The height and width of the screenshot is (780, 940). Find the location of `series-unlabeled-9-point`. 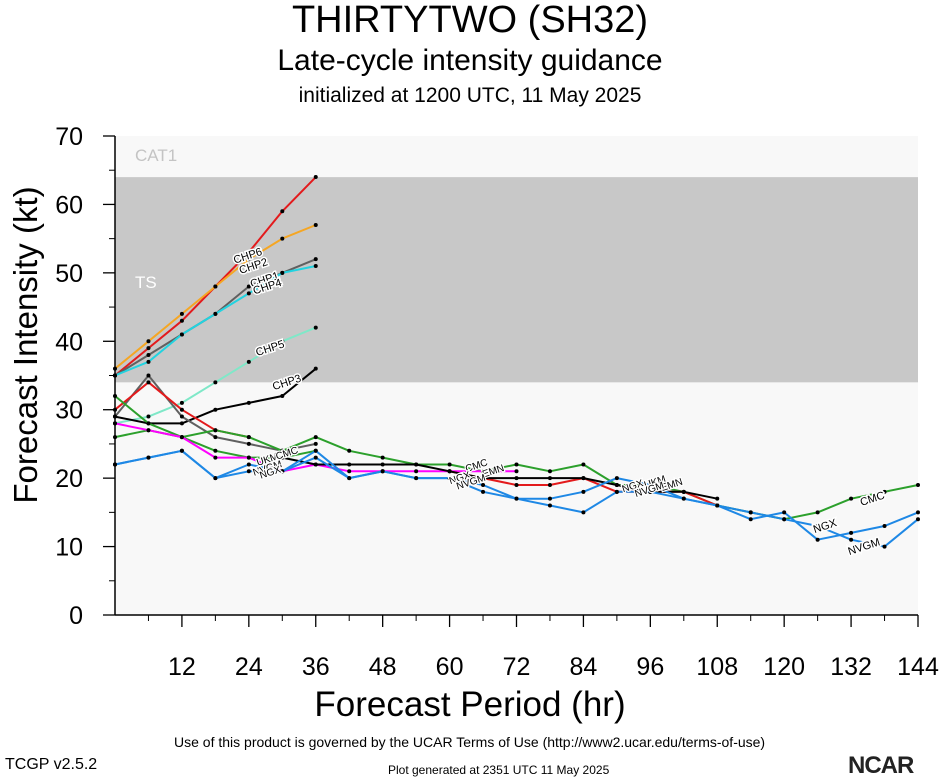

series-unlabeled-9-point is located at coordinates (115, 437).